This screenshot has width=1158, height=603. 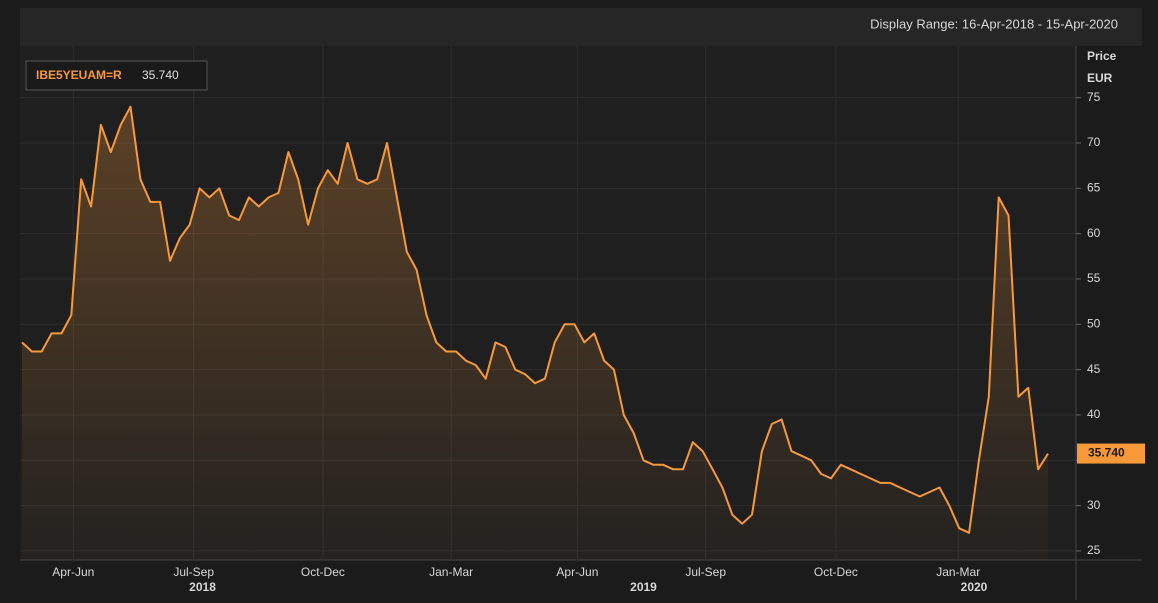 I want to click on x-year-label: 2020, so click(x=974, y=587).